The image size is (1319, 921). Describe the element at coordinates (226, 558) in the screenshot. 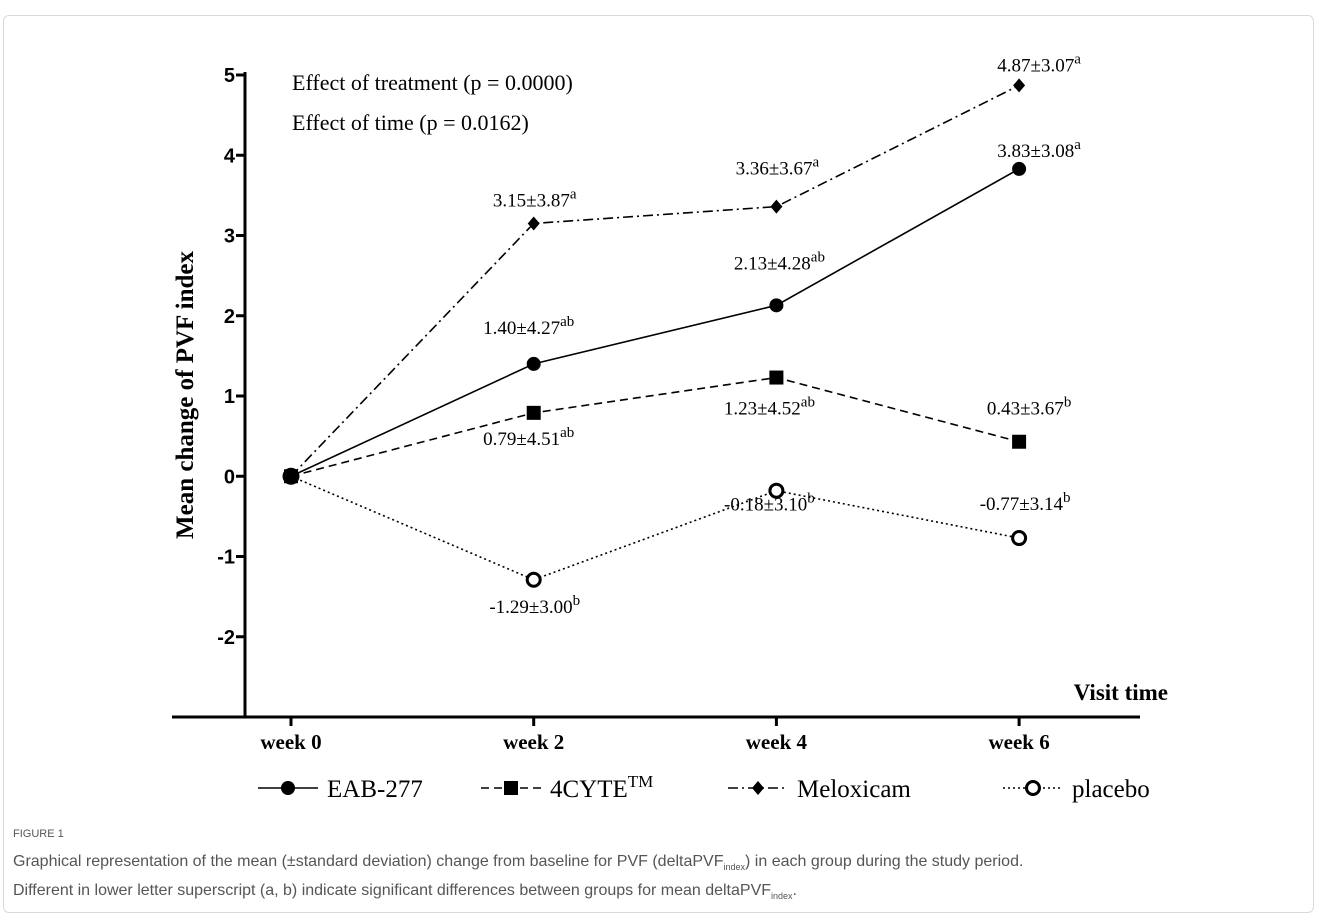

I see `y-tick-label: -1` at that location.